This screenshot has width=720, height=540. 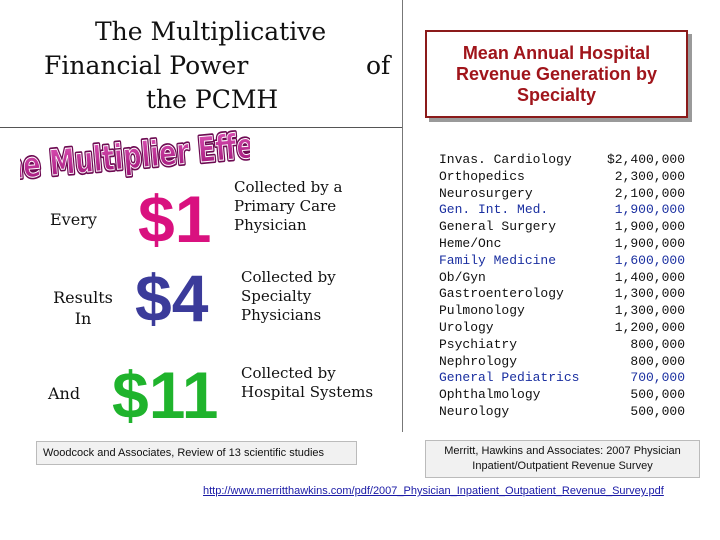 I want to click on row-label-and: And, so click(x=64, y=393).